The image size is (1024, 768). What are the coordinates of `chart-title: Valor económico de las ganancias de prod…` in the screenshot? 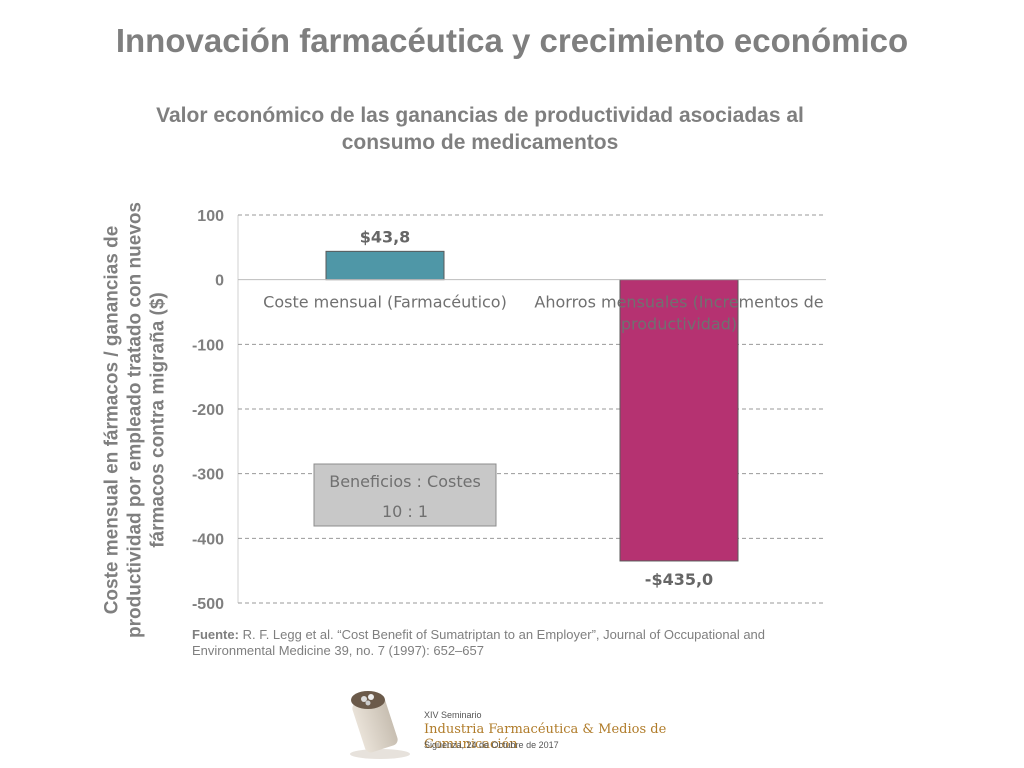 It's located at (480, 129).